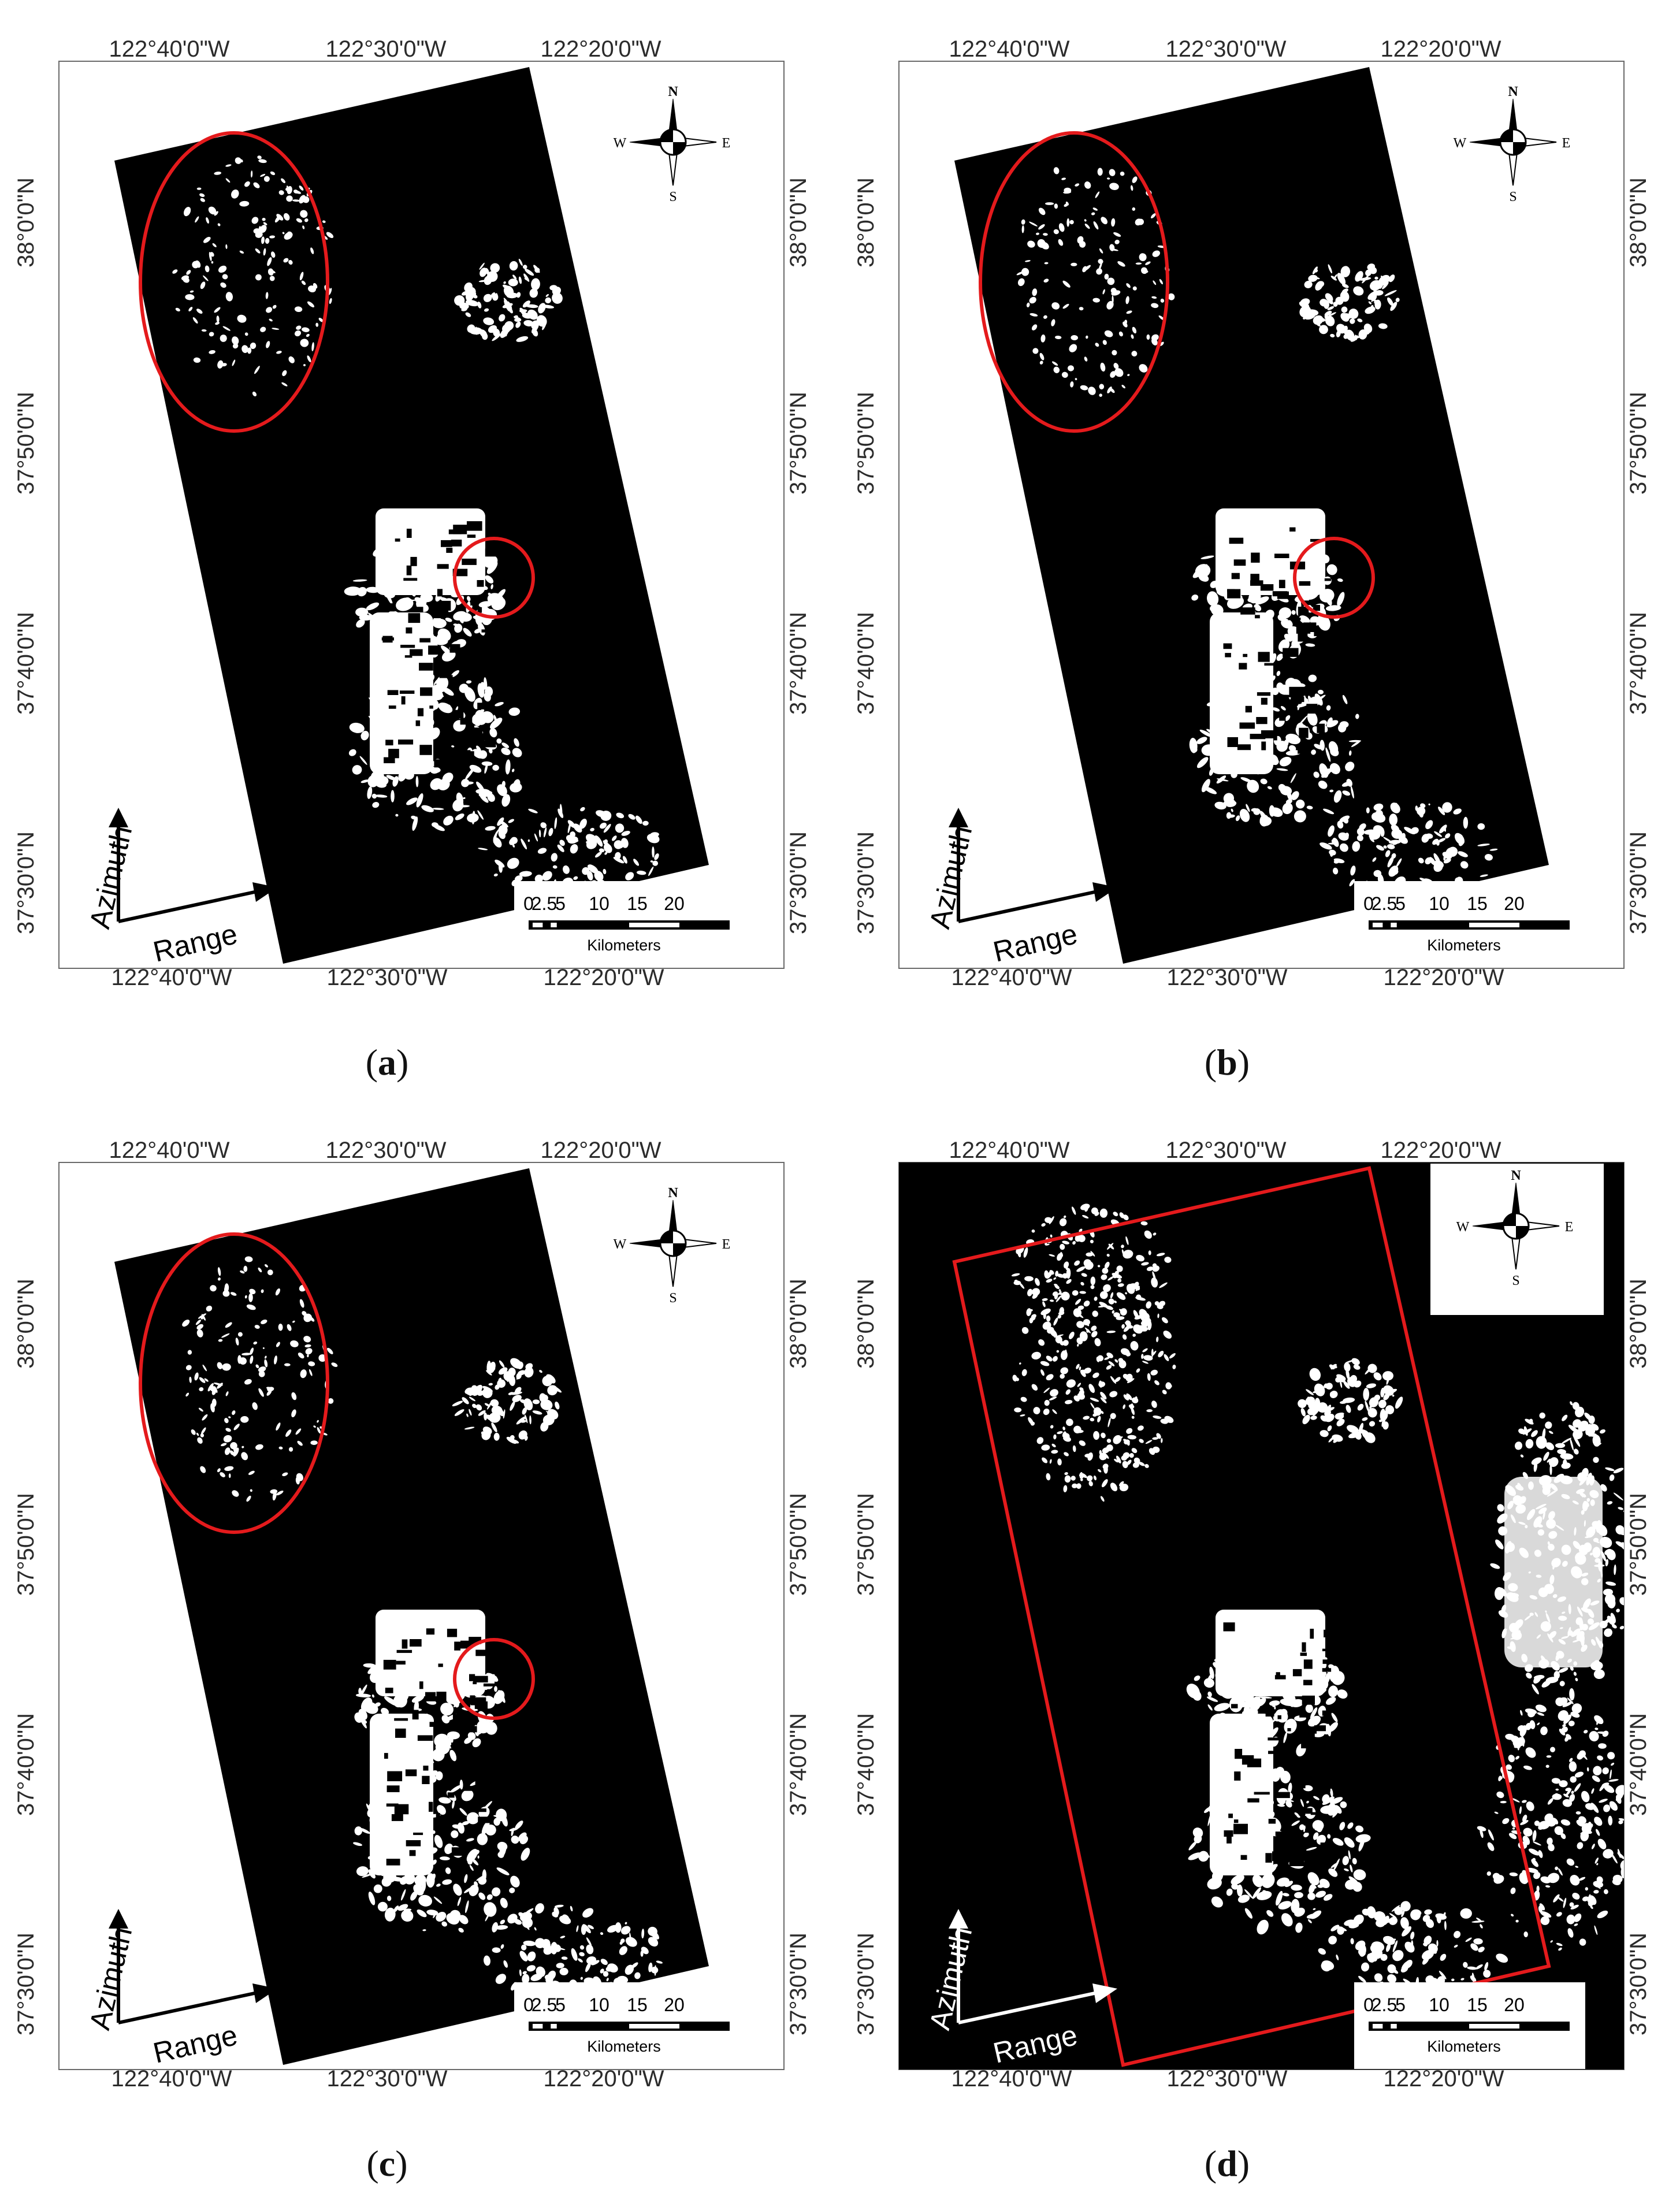  Describe the element at coordinates (799, 1984) in the screenshot. I see `right-latitude-tick: 37°30'0"N` at that location.